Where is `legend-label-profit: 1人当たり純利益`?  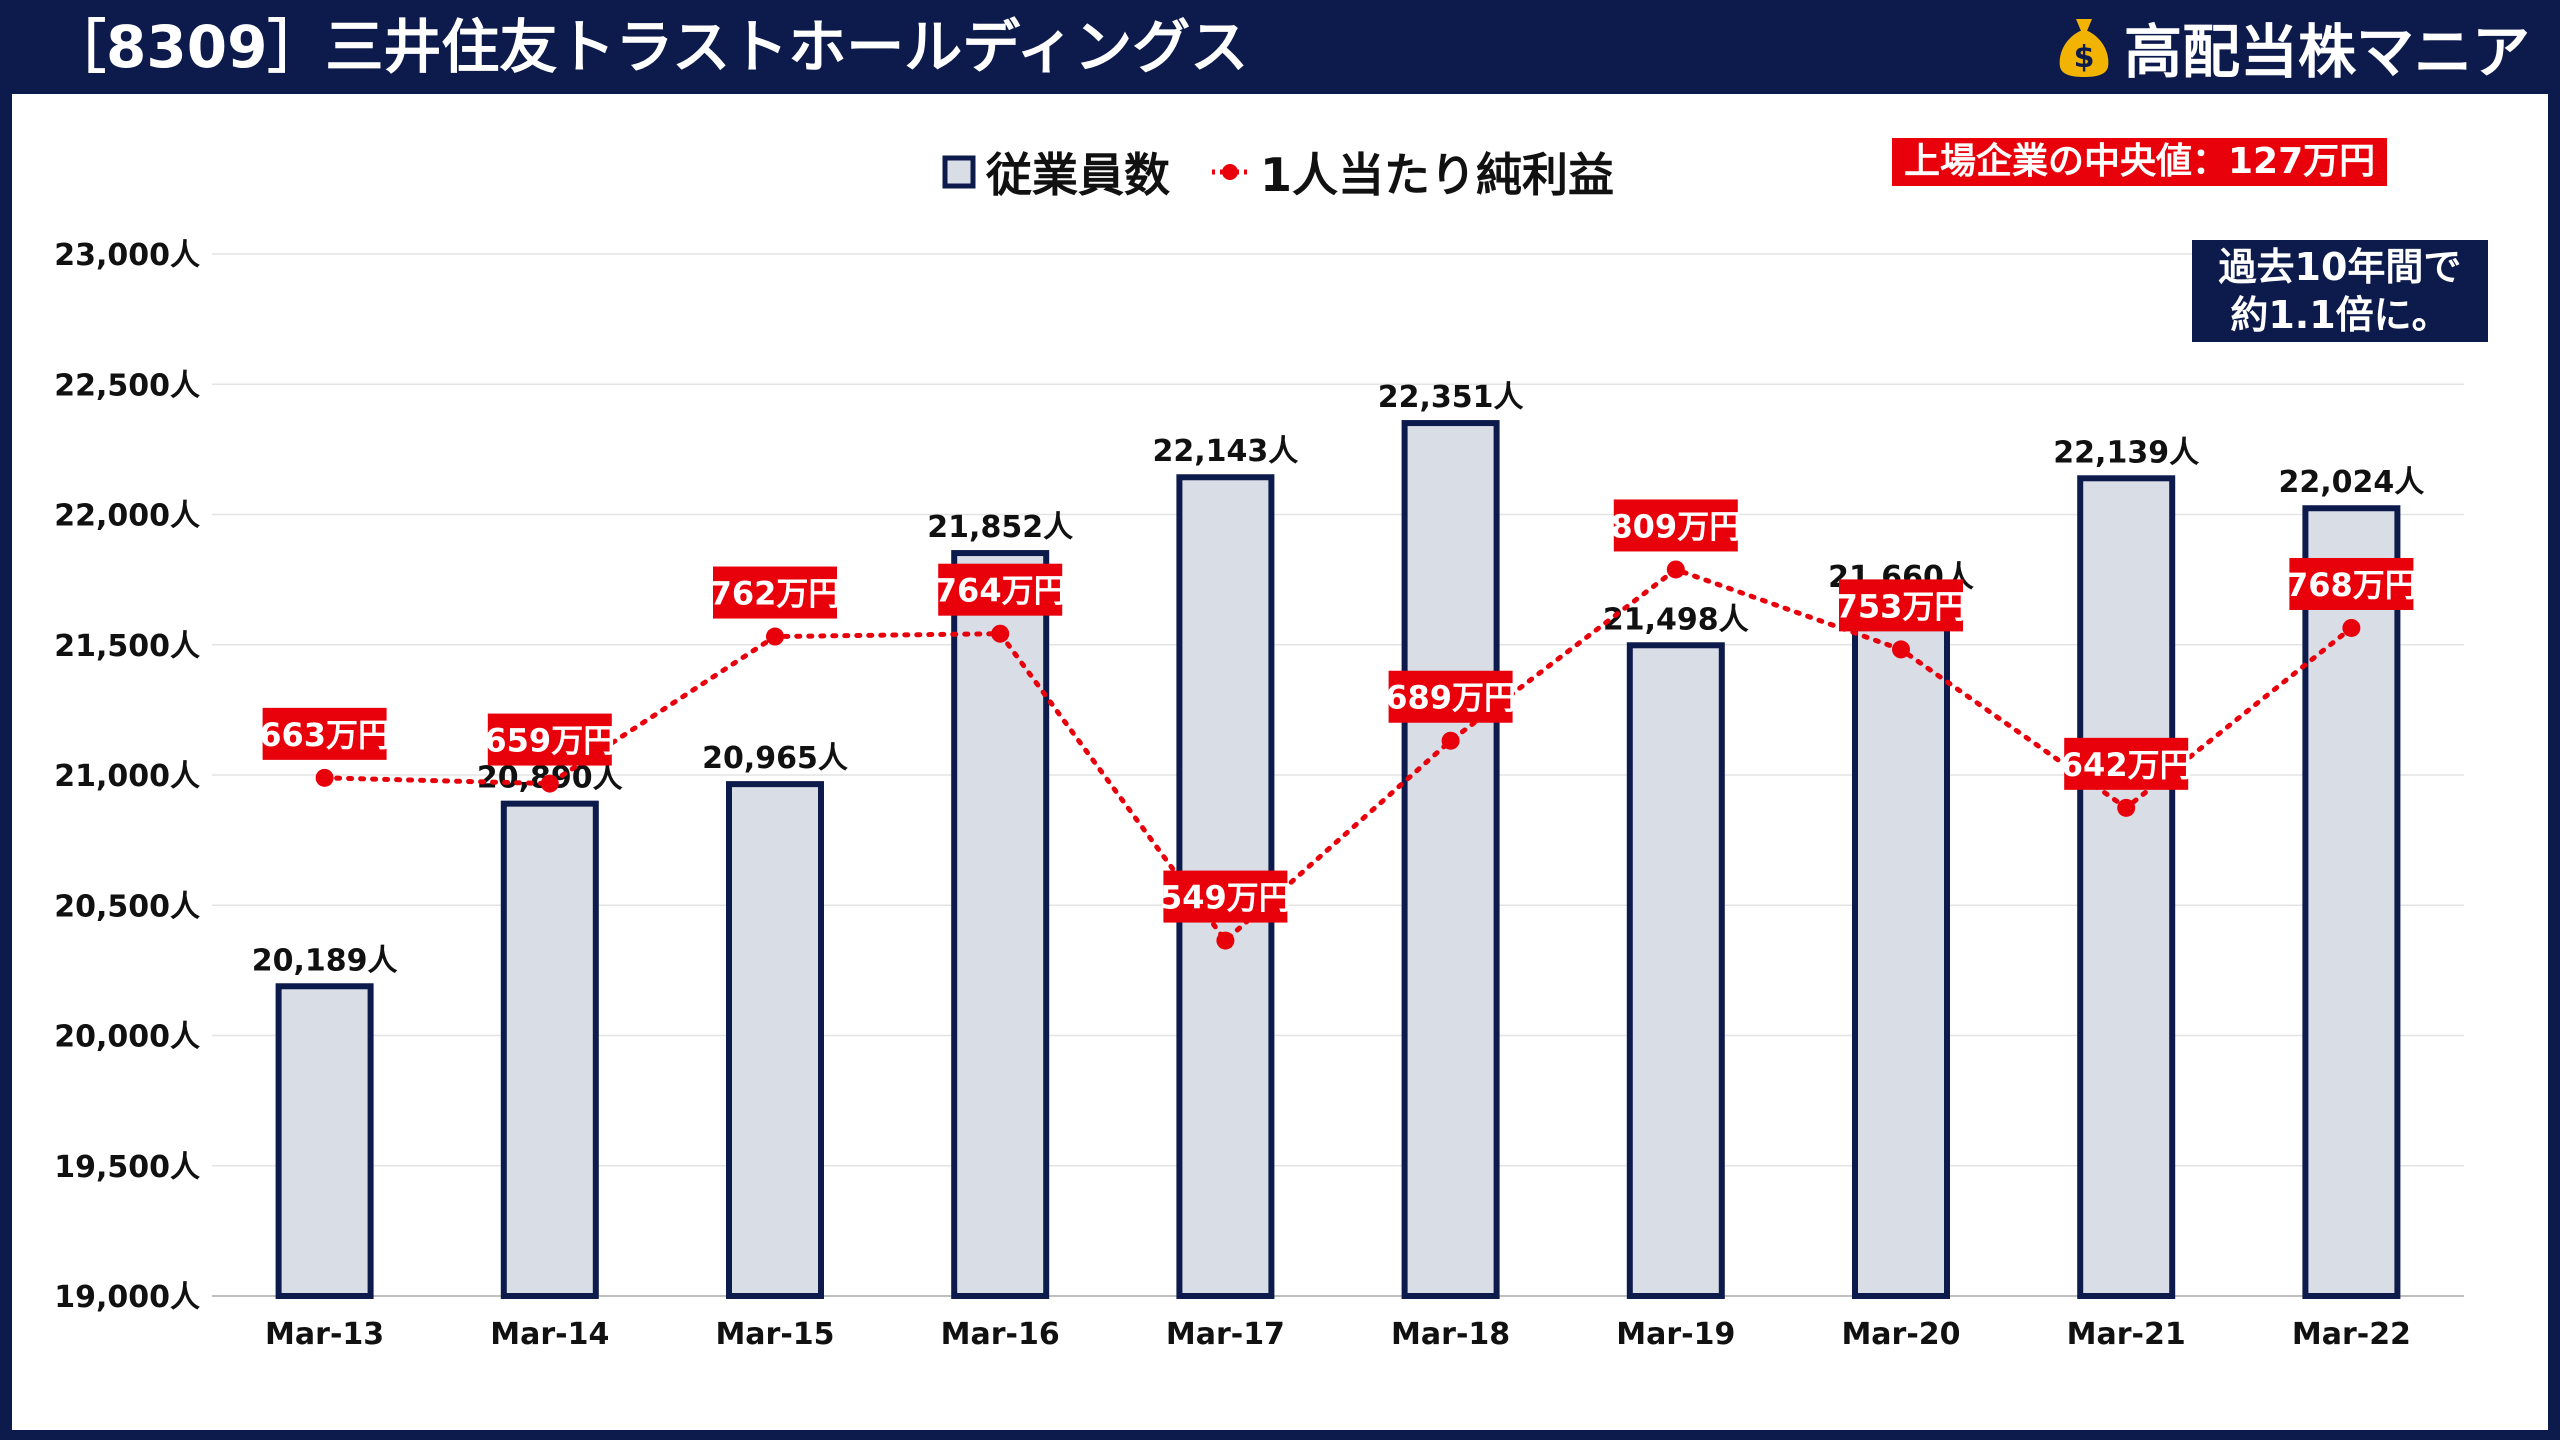
legend-label-profit: 1人当たり純利益 is located at coordinates (1437, 175).